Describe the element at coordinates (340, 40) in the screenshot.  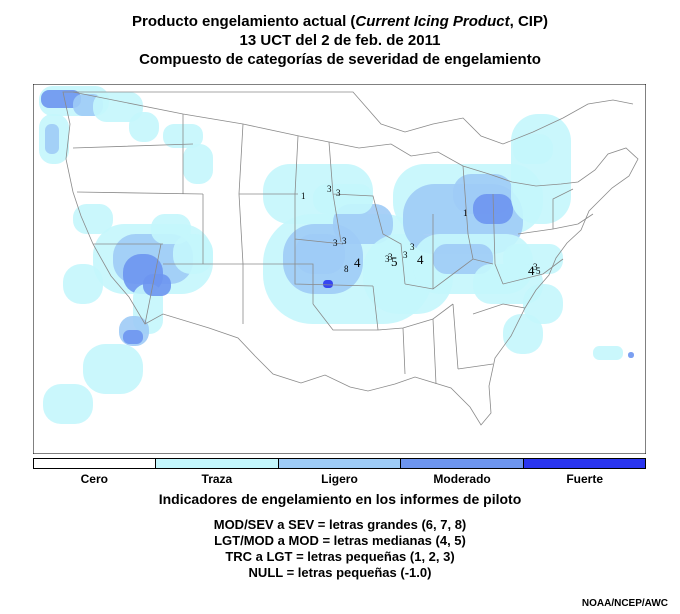
I see `title-line-2: 13 UCT del 2 de feb. de 2011` at that location.